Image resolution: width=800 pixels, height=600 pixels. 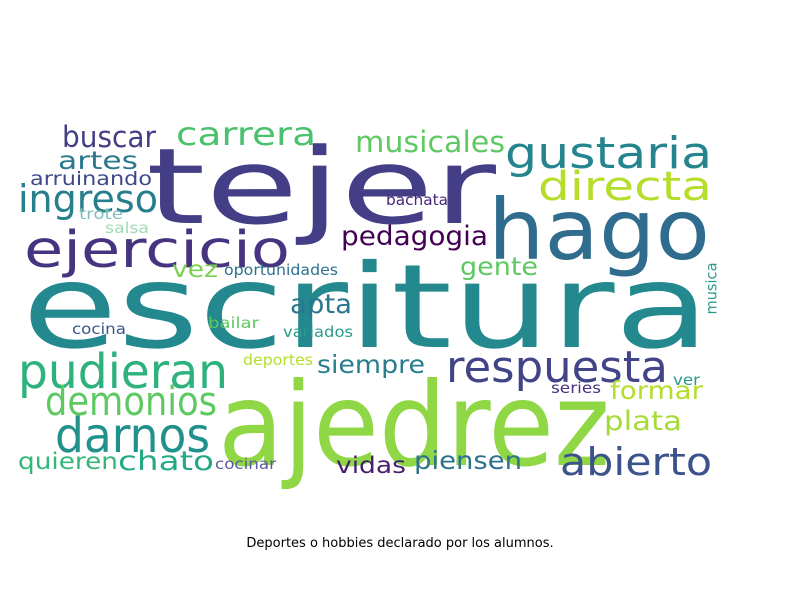 What do you see at coordinates (599, 230) in the screenshot?
I see `word-hago: hago` at bounding box center [599, 230].